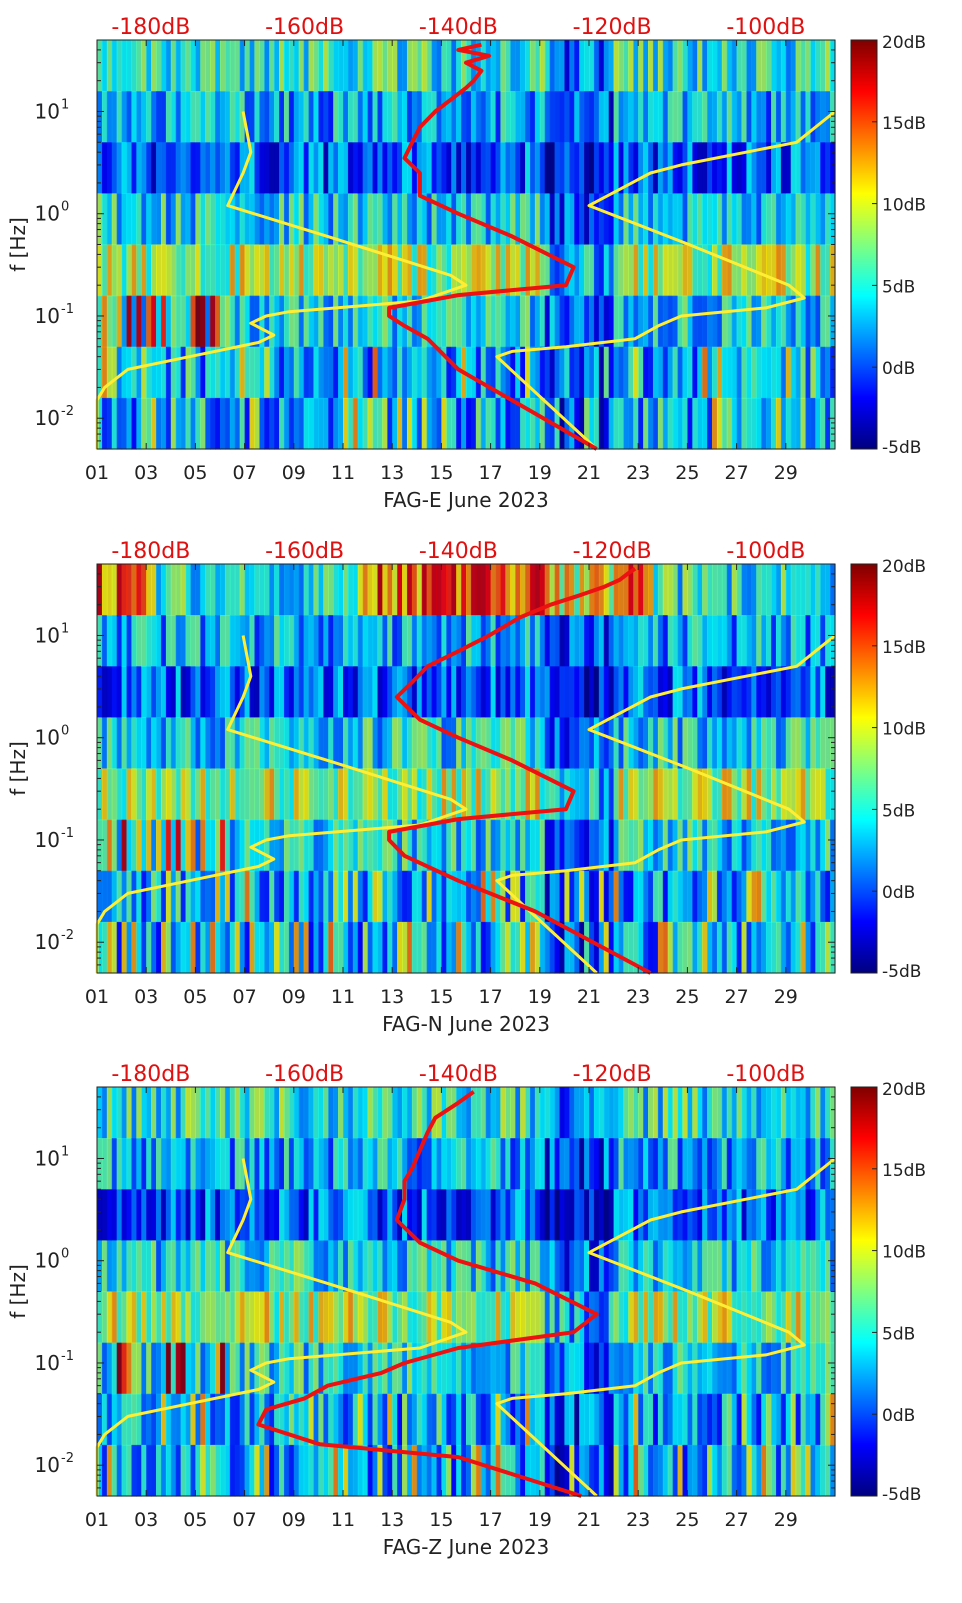  Describe the element at coordinates (466, 500) in the screenshot. I see `x-axis-label: FAG-E June 2023` at that location.